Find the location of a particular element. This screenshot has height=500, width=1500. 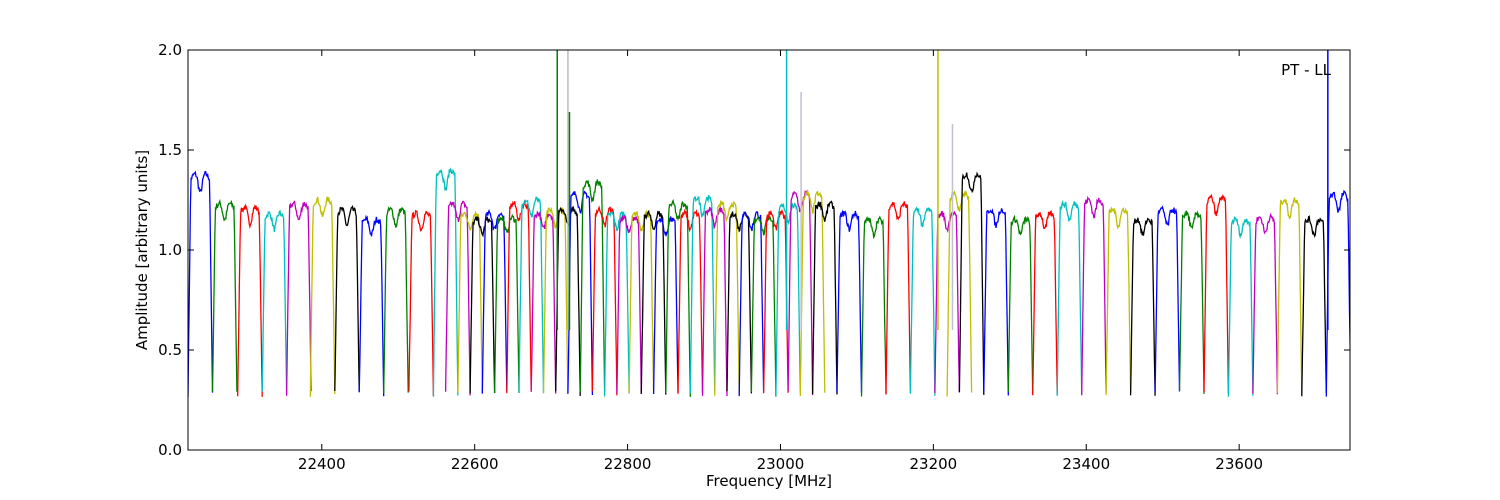

x-tick-label: 22600 is located at coordinates (475, 464).